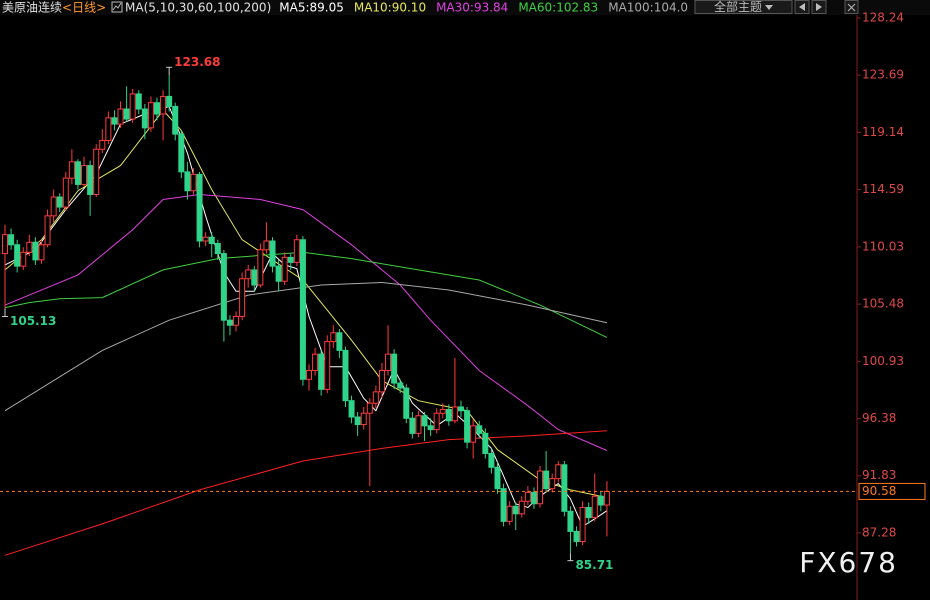  I want to click on y-tick-label: 87.28, so click(879, 532).